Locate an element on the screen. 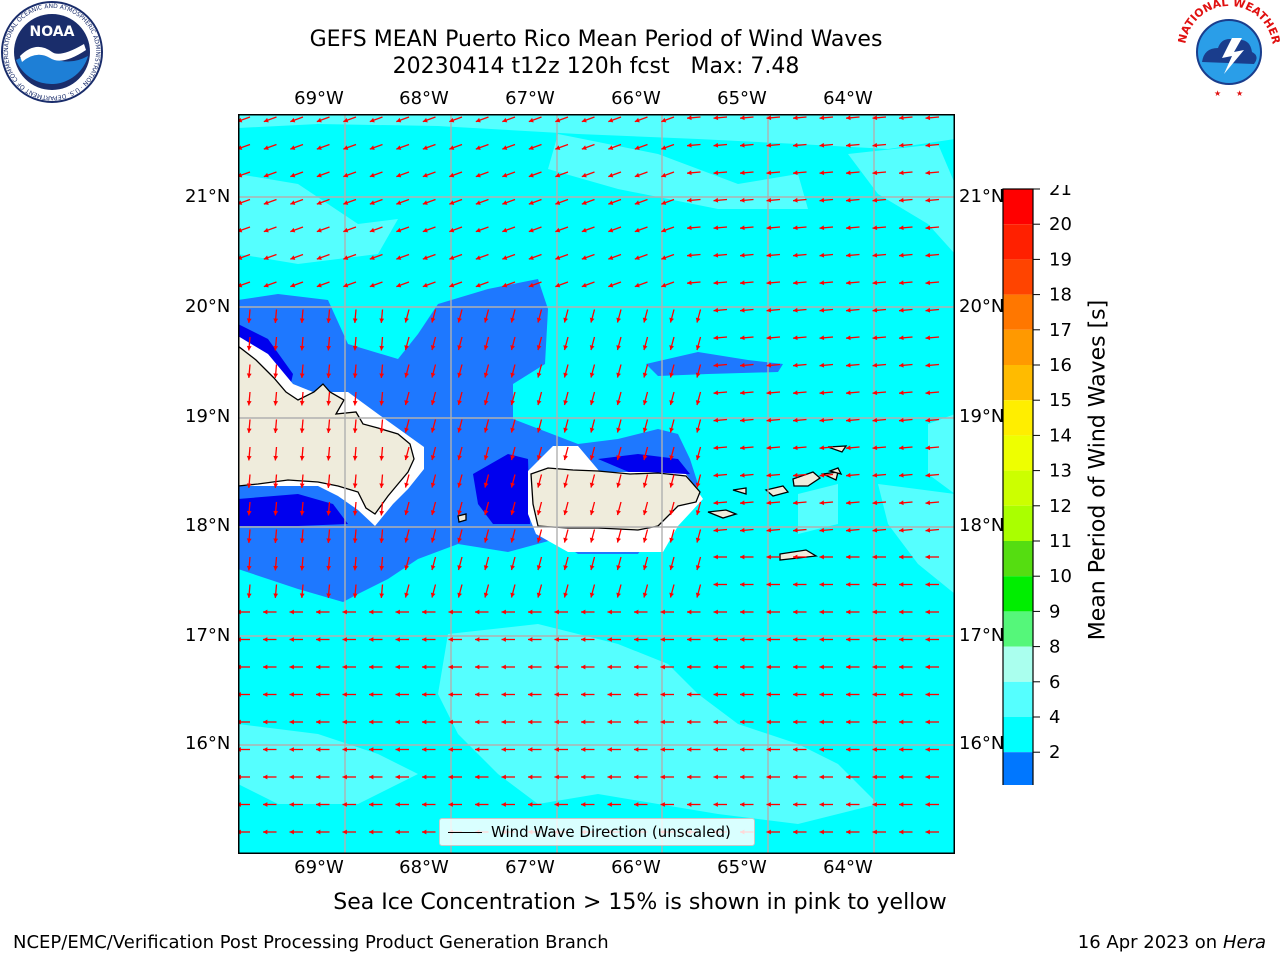  lon-tick-top: 65°W is located at coordinates (742, 98).